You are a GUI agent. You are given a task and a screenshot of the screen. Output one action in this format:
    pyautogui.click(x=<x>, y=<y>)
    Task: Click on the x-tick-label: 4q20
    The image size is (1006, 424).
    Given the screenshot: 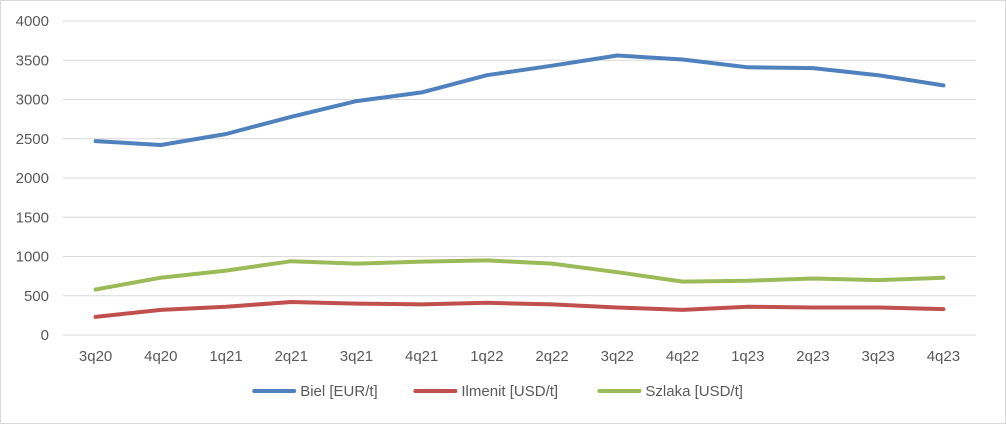 What is the action you would take?
    pyautogui.click(x=160, y=356)
    